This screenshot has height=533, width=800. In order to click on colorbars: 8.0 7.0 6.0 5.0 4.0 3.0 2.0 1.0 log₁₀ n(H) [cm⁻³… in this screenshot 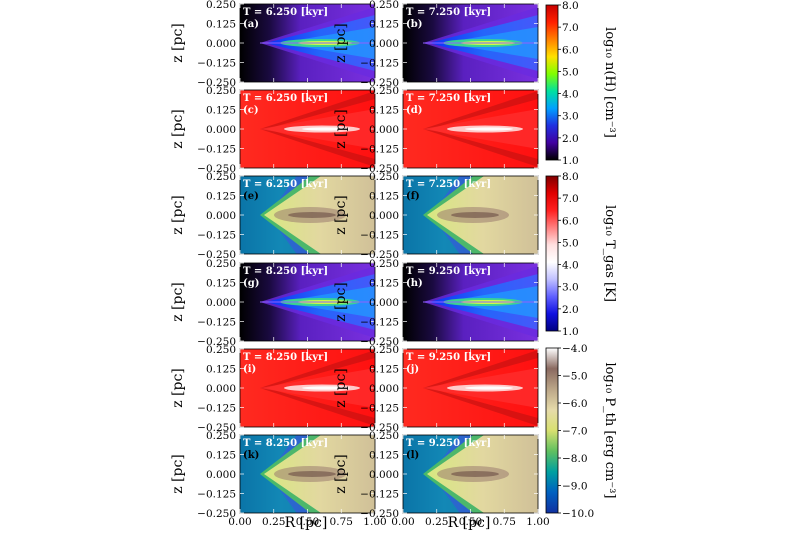, I will do `click(581, 260)`.